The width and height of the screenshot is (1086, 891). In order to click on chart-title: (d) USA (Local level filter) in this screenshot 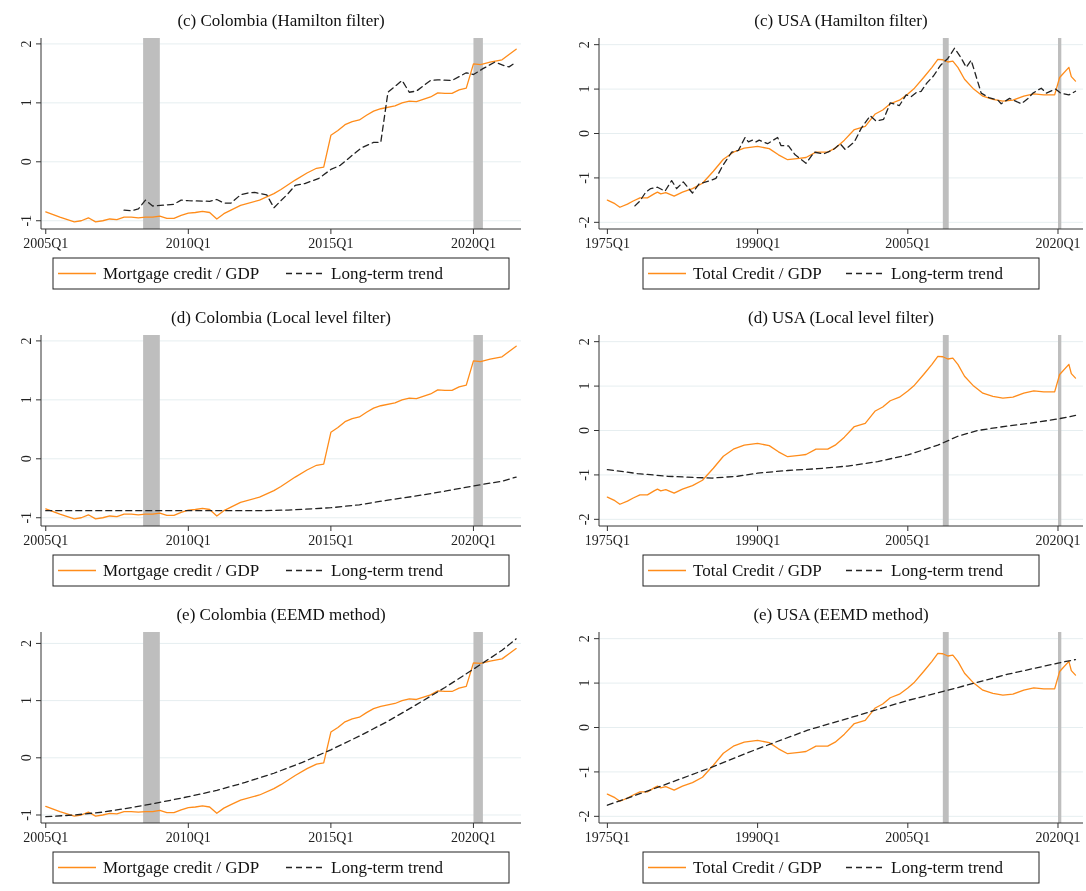, I will do `click(841, 317)`.